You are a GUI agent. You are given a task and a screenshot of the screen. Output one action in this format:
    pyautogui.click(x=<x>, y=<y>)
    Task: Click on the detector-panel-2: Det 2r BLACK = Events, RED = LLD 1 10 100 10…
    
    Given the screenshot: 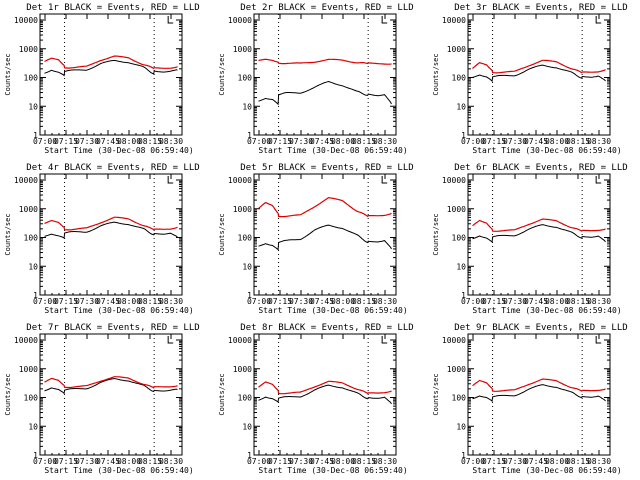 What is the action you would take?
    pyautogui.click(x=316, y=79)
    